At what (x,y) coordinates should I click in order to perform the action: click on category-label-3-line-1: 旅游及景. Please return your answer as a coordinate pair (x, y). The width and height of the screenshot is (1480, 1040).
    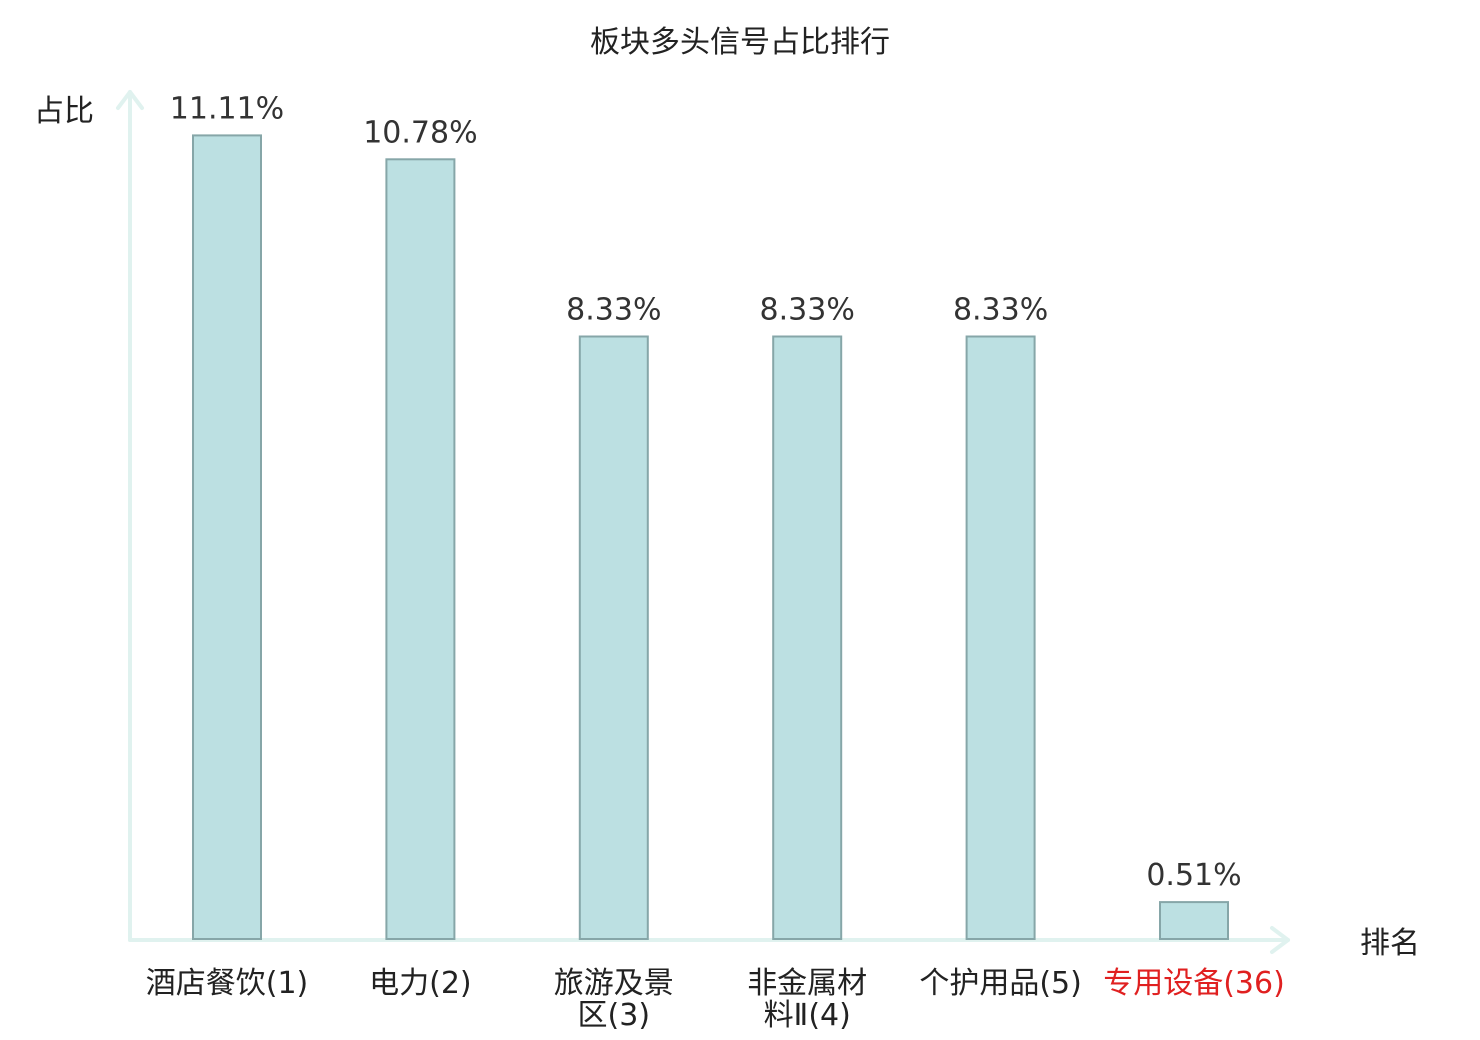
    Looking at the image, I should click on (614, 983).